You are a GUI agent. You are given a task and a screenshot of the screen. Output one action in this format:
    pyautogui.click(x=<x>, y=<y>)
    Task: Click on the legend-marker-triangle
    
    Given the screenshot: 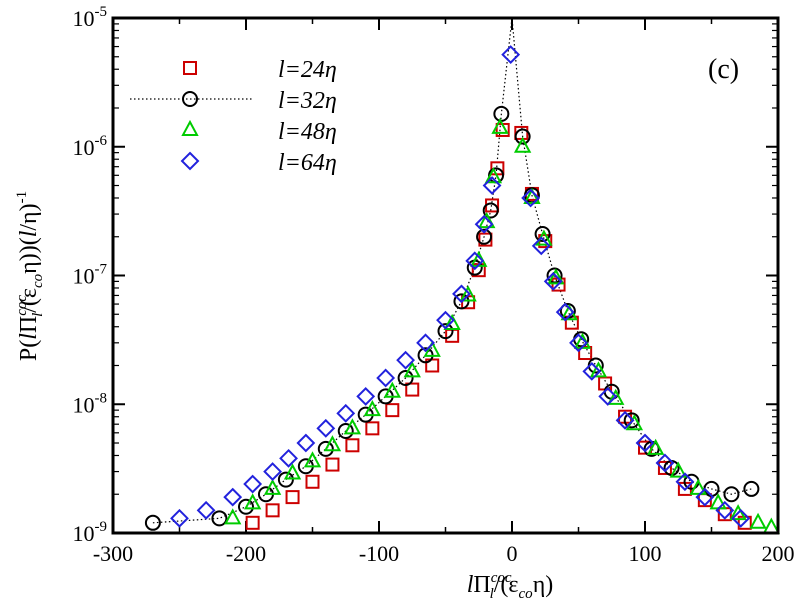 What is the action you would take?
    pyautogui.click(x=190, y=127)
    